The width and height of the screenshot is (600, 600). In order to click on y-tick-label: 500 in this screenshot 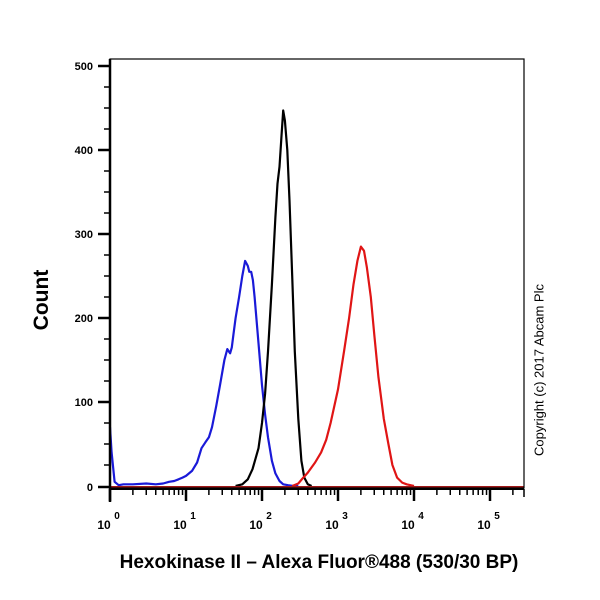, I will do `click(84, 67)`.